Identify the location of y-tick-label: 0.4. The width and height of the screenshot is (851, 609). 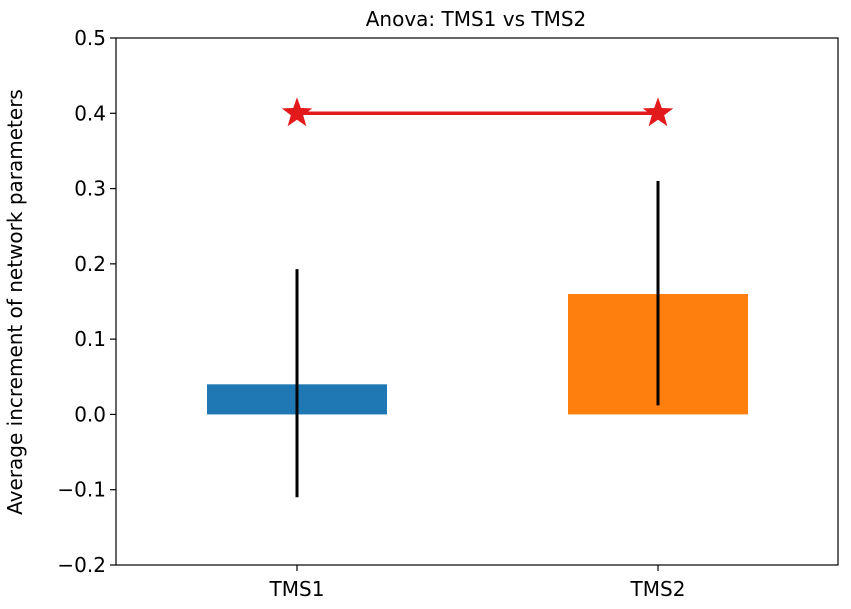
(90, 113).